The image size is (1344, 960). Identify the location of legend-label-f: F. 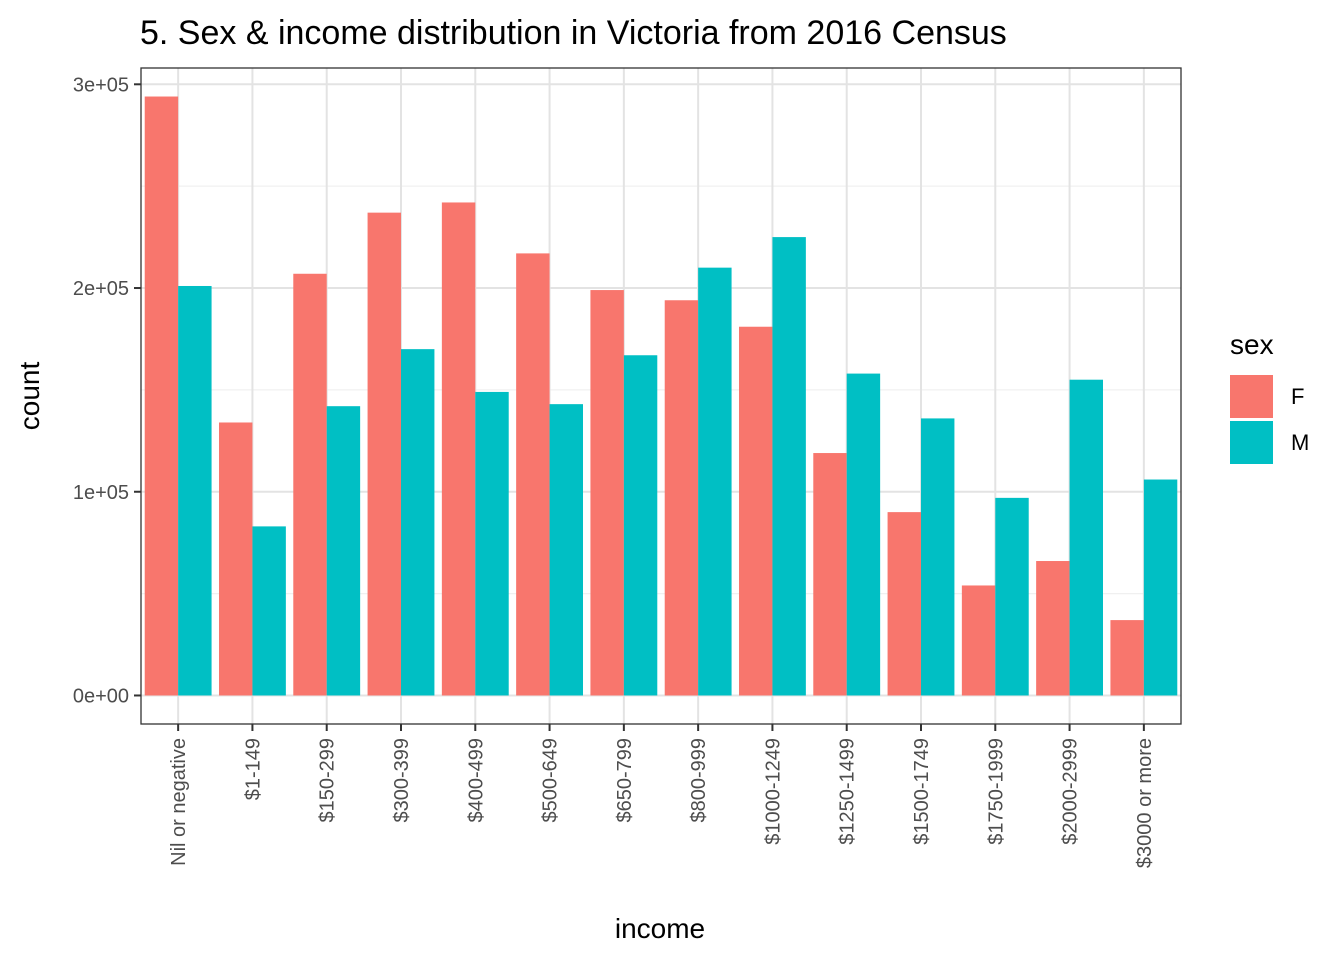
(1297, 396).